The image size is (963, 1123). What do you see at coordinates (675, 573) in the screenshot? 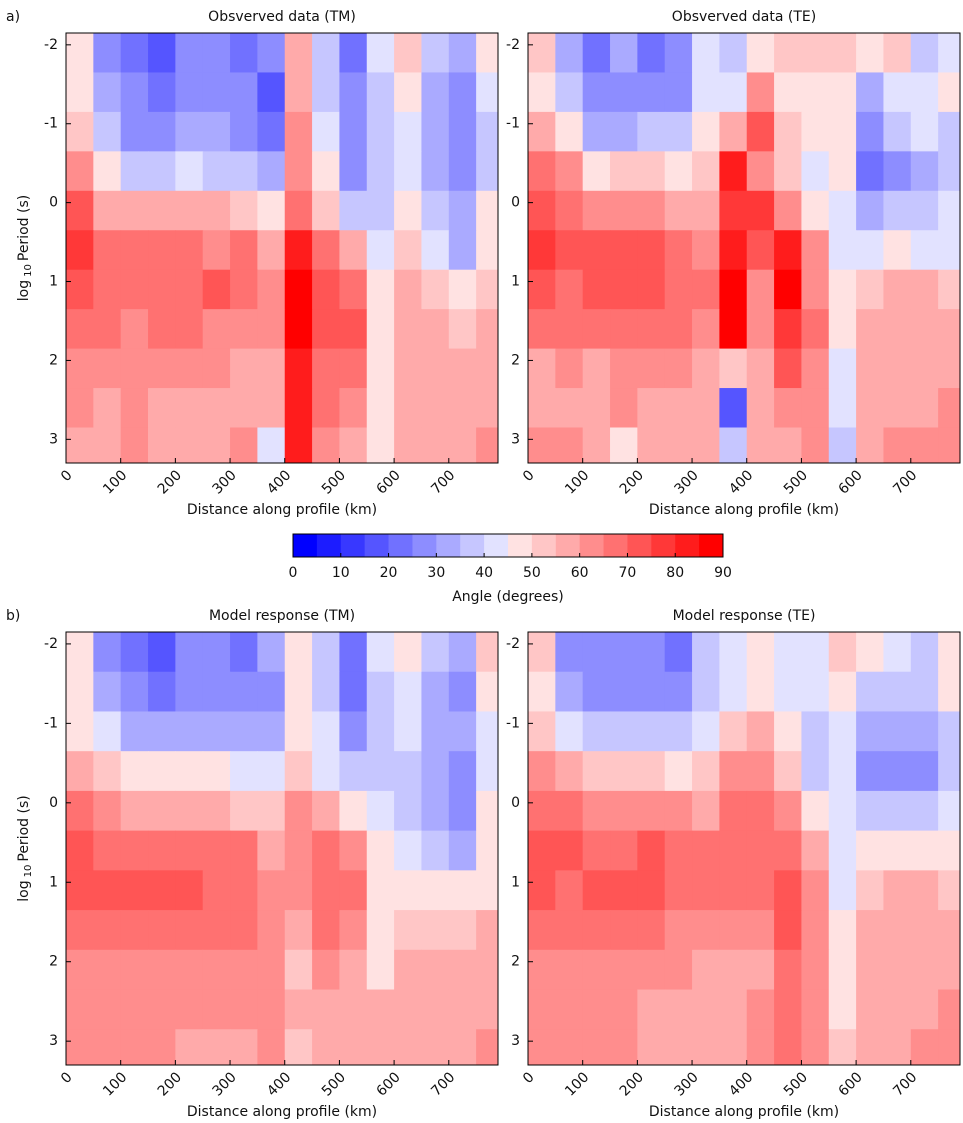
I see `colorbar-tick-label: 80` at bounding box center [675, 573].